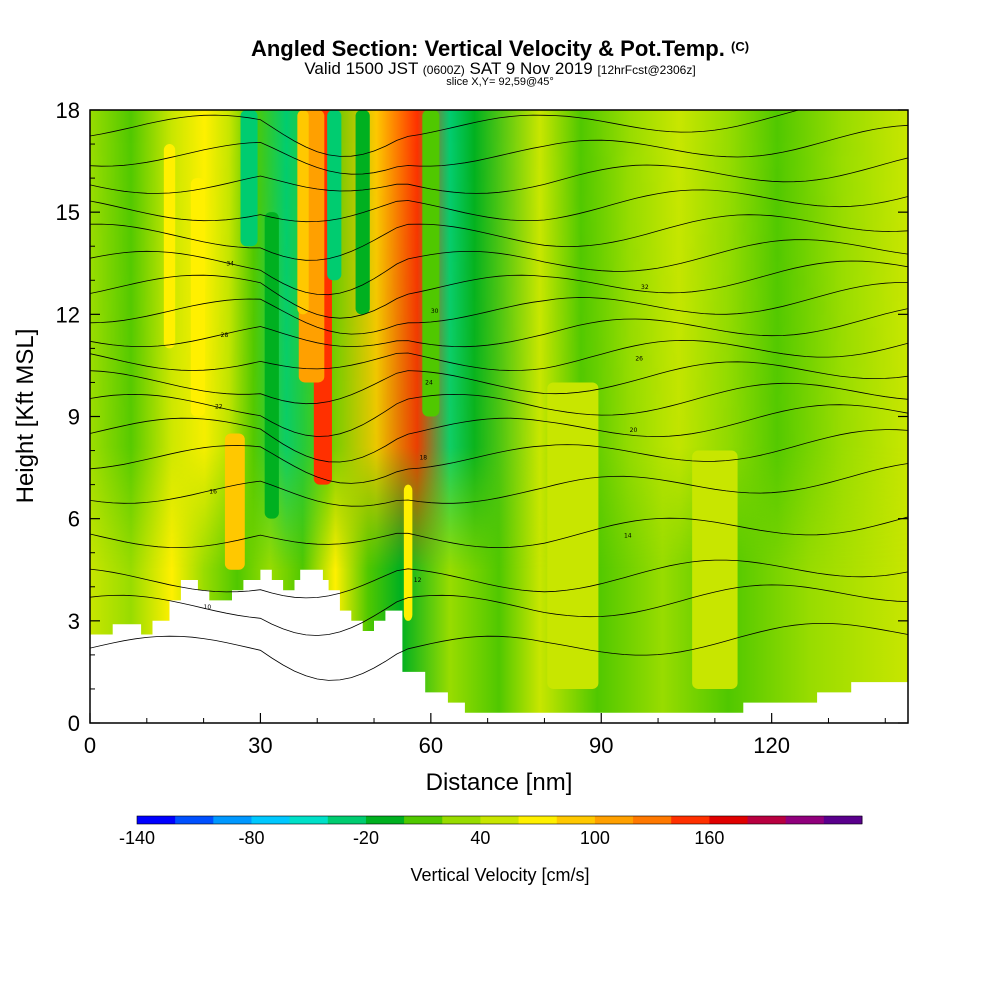 This screenshot has width=1000, height=1000. What do you see at coordinates (74, 621) in the screenshot?
I see `y-tick-label: 3` at bounding box center [74, 621].